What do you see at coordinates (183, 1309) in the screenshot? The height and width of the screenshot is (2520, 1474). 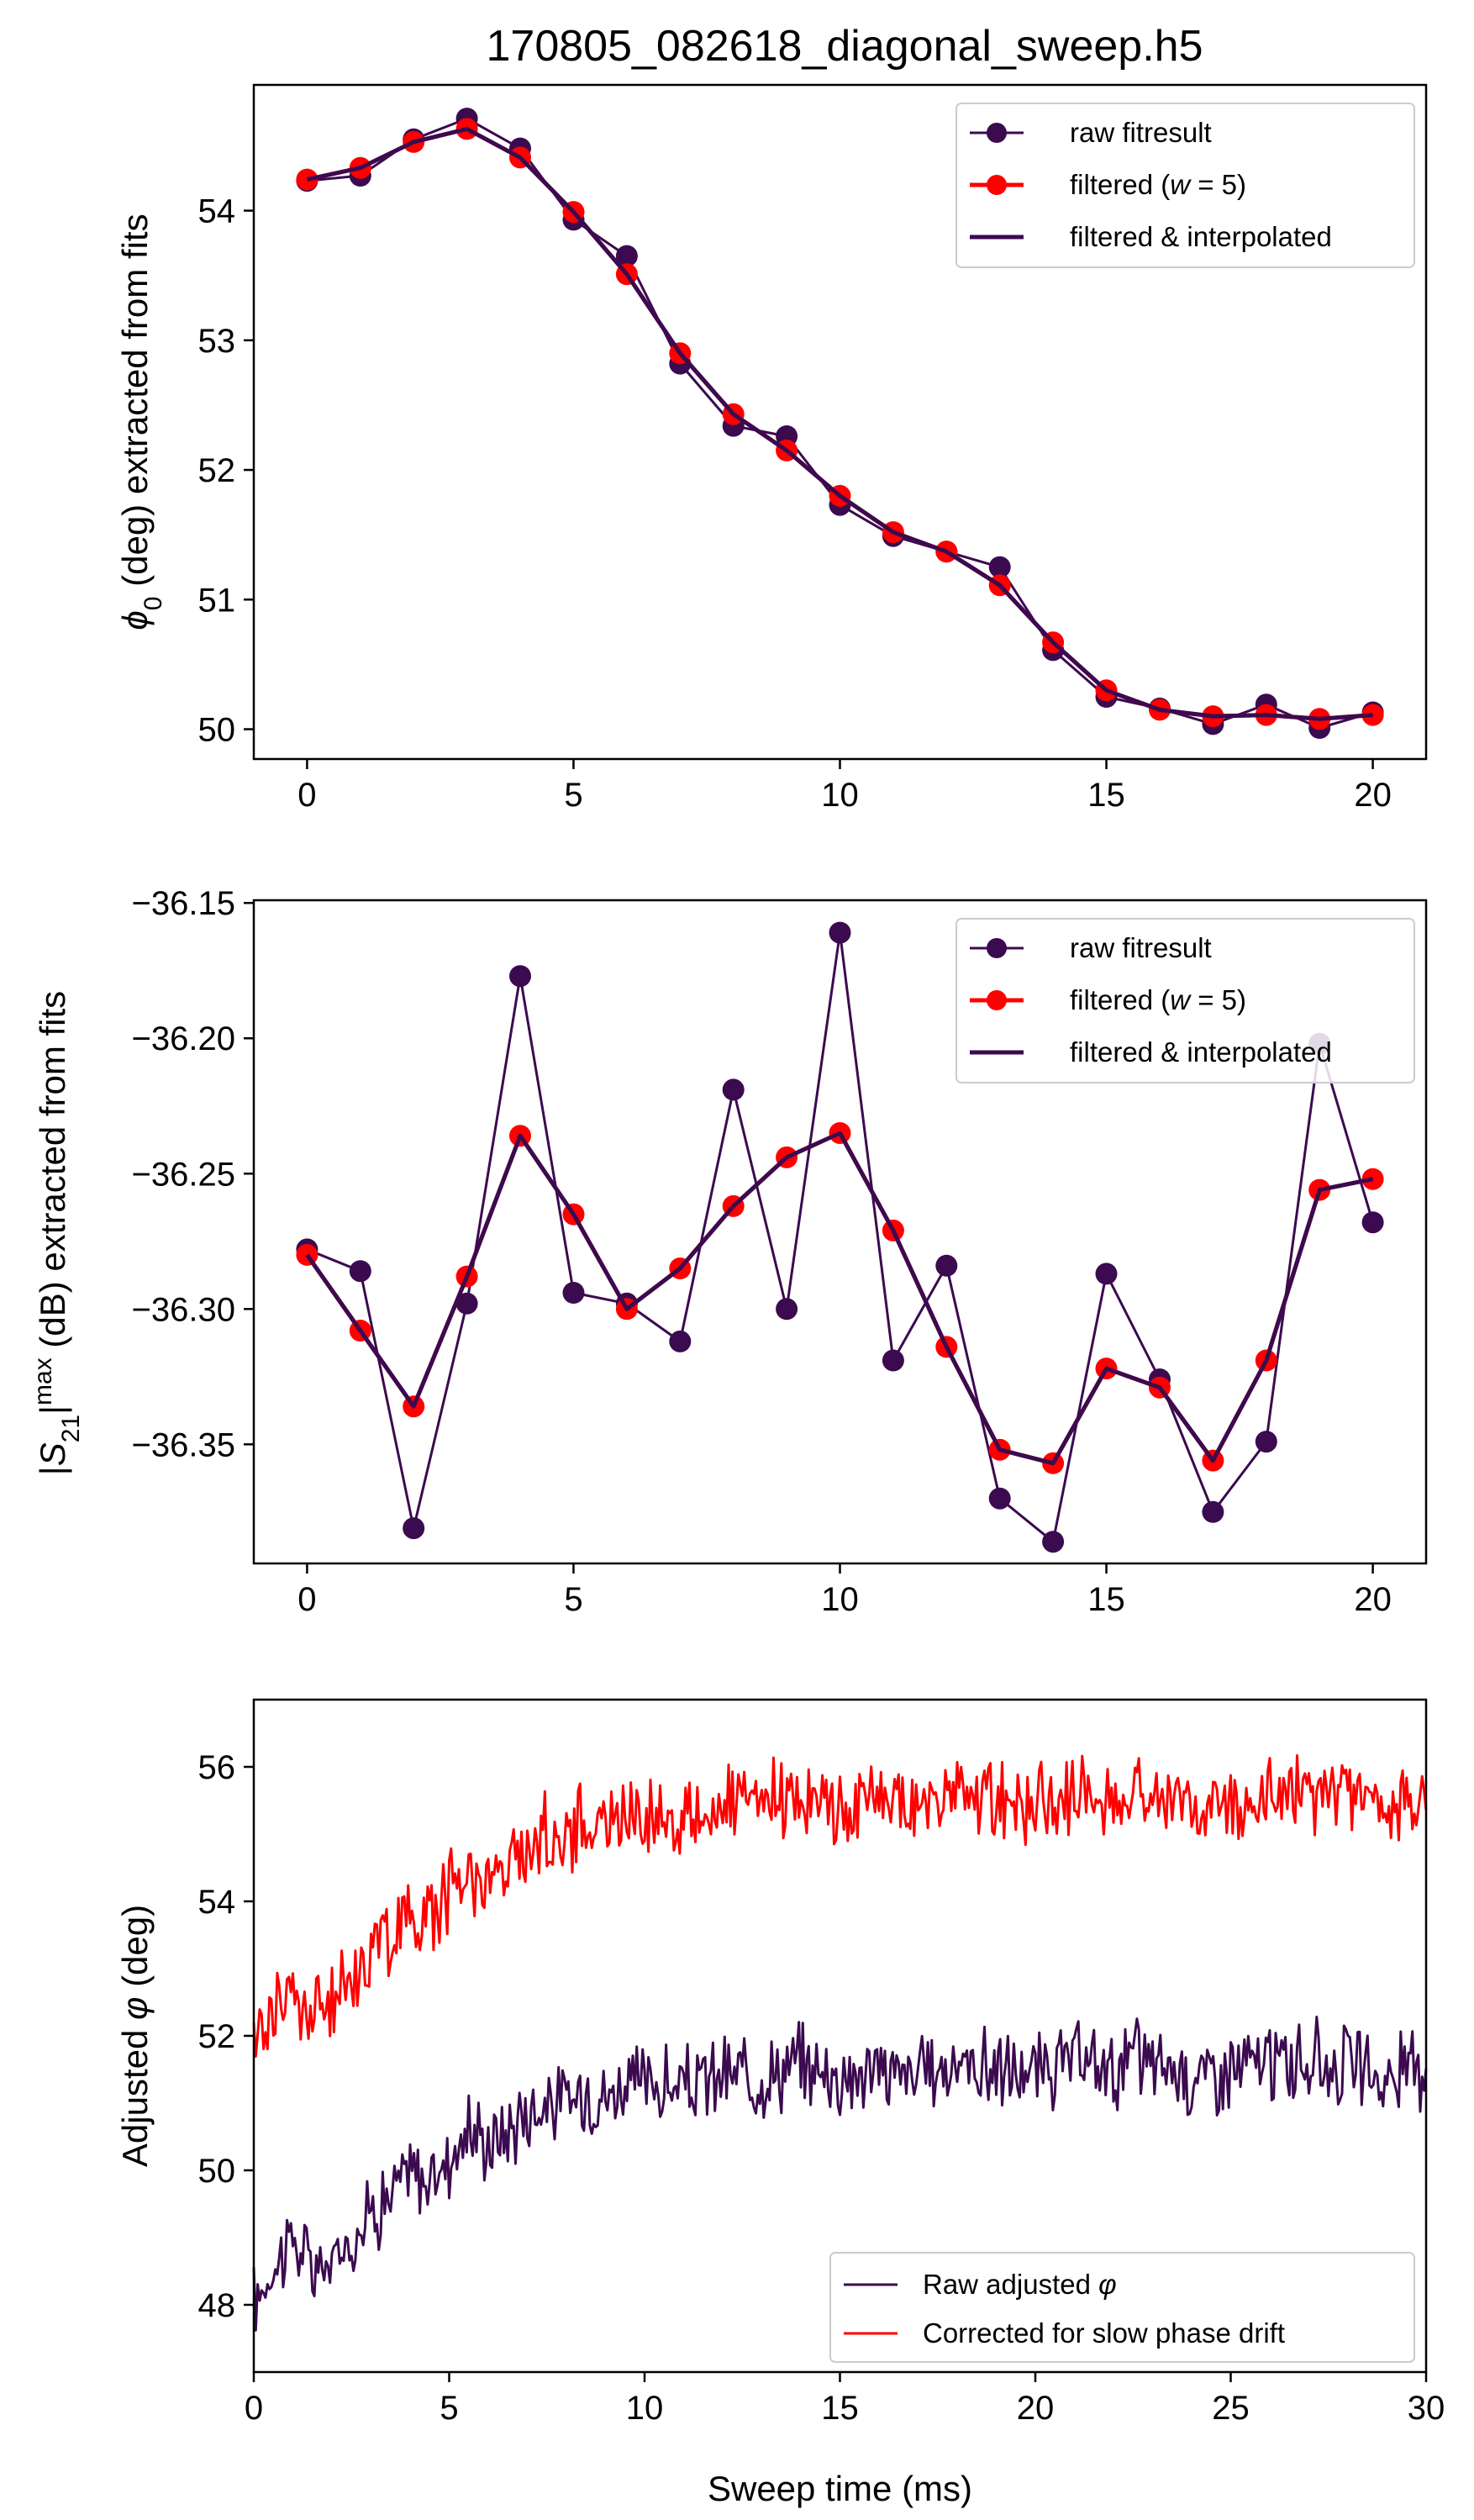 I see `y-tick-label: −36.30` at bounding box center [183, 1309].